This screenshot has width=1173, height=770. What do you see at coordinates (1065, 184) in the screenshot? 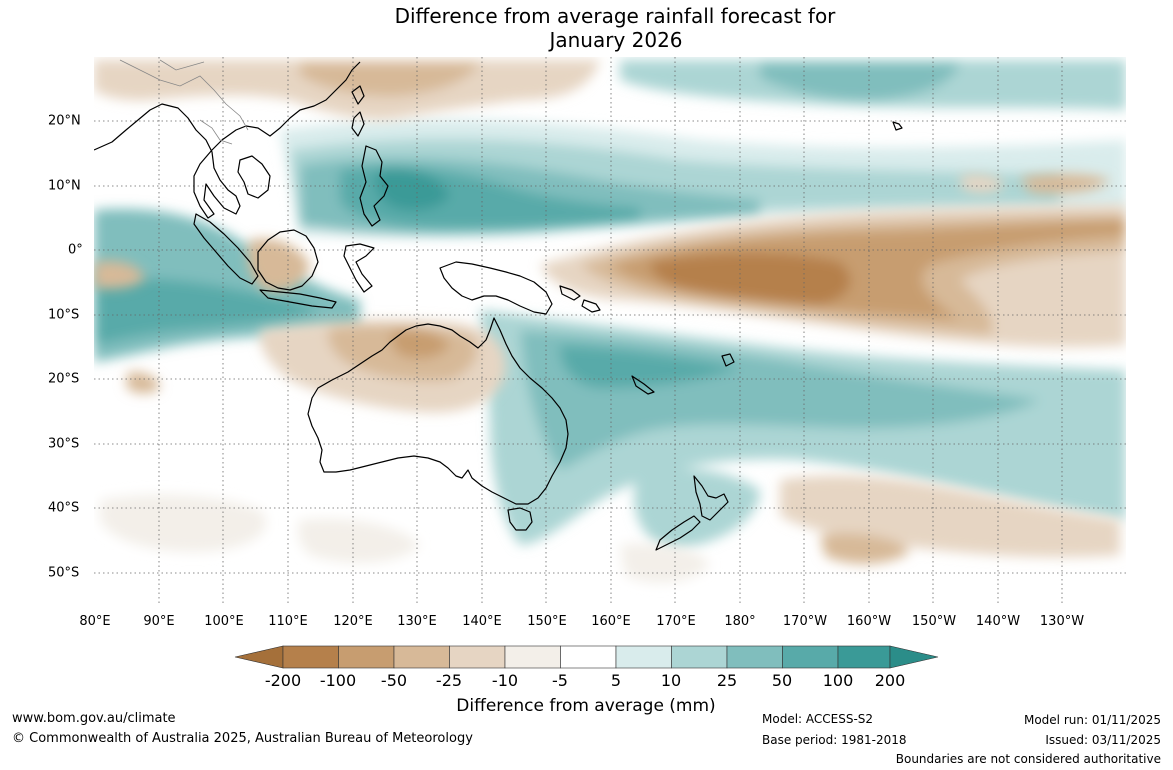
I see `dry-region-central-north-pacific` at bounding box center [1065, 184].